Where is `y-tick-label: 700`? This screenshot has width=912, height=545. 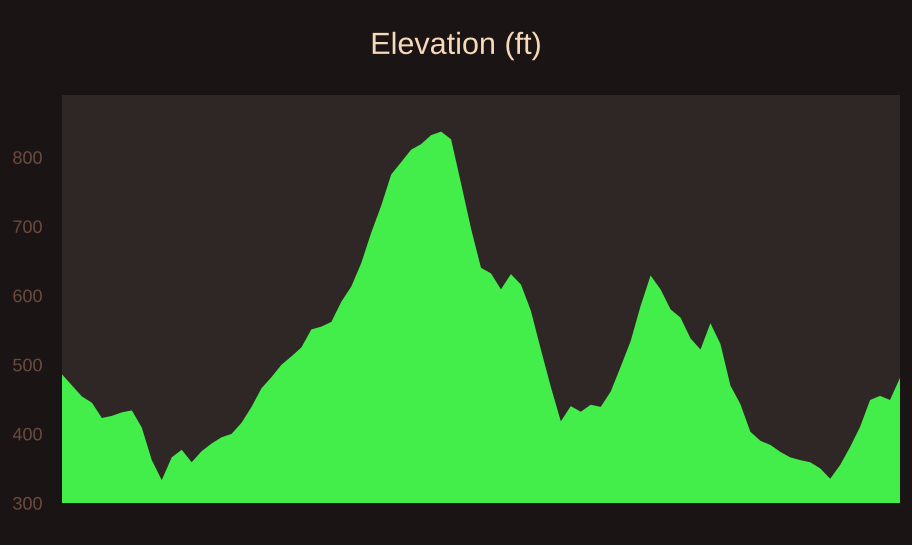
y-tick-label: 700 is located at coordinates (27, 227).